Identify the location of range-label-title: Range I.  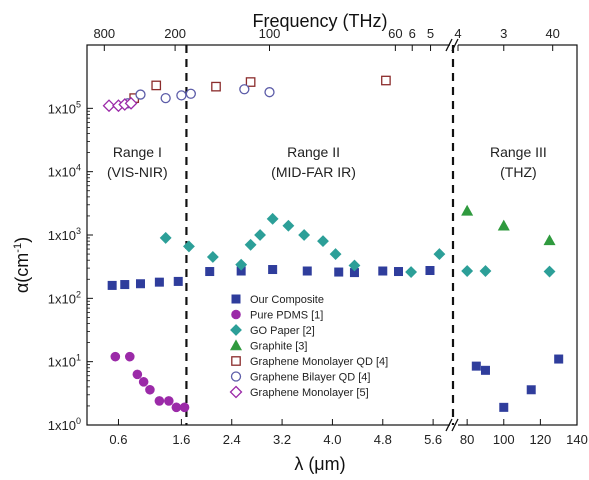
(137, 152).